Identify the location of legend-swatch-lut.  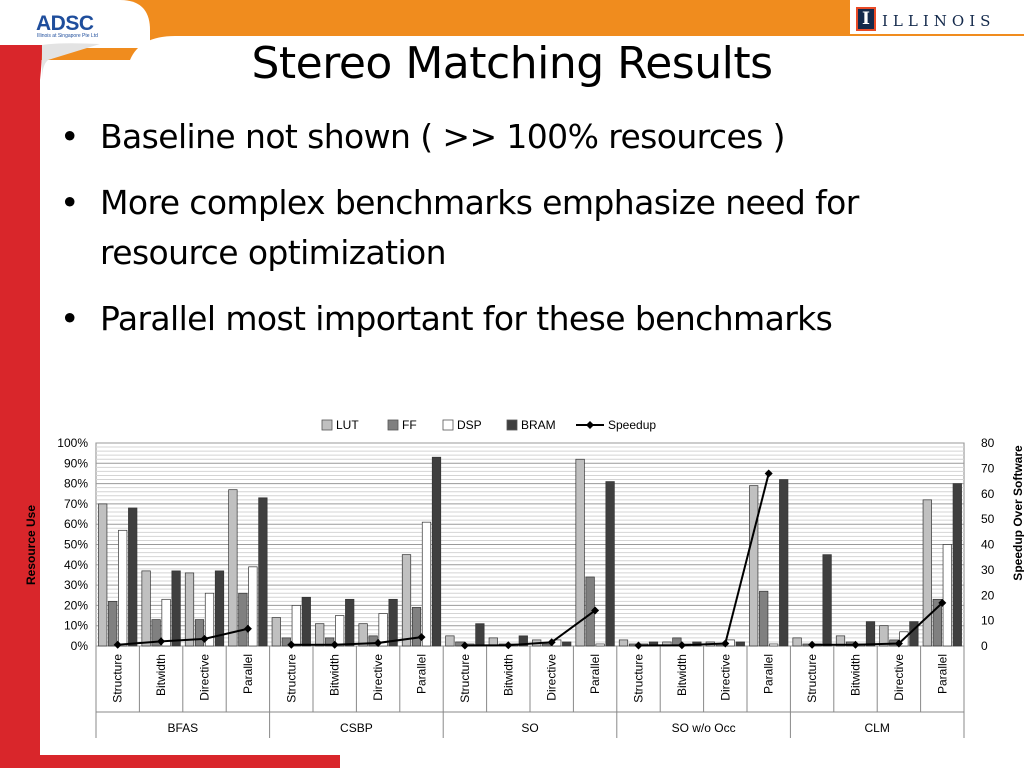
(327, 425).